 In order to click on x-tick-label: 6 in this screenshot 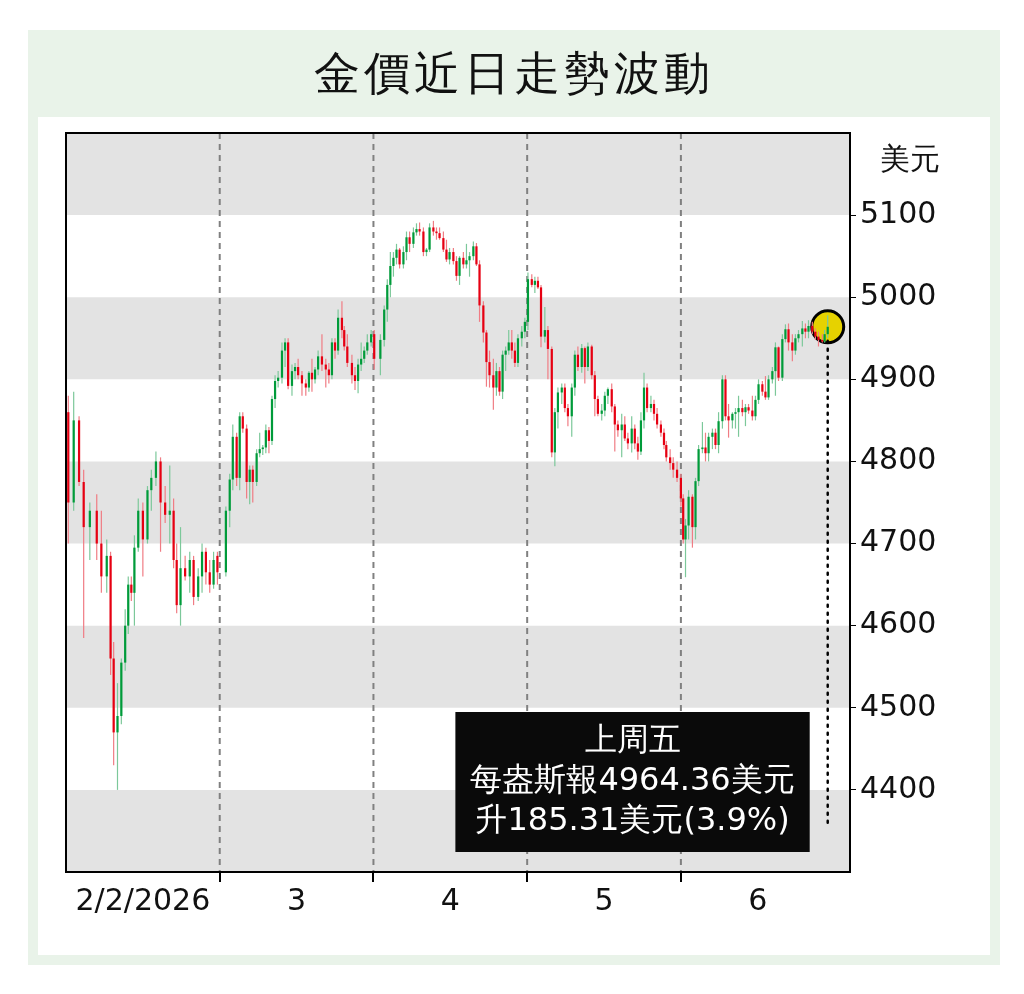, I will do `click(758, 899)`.